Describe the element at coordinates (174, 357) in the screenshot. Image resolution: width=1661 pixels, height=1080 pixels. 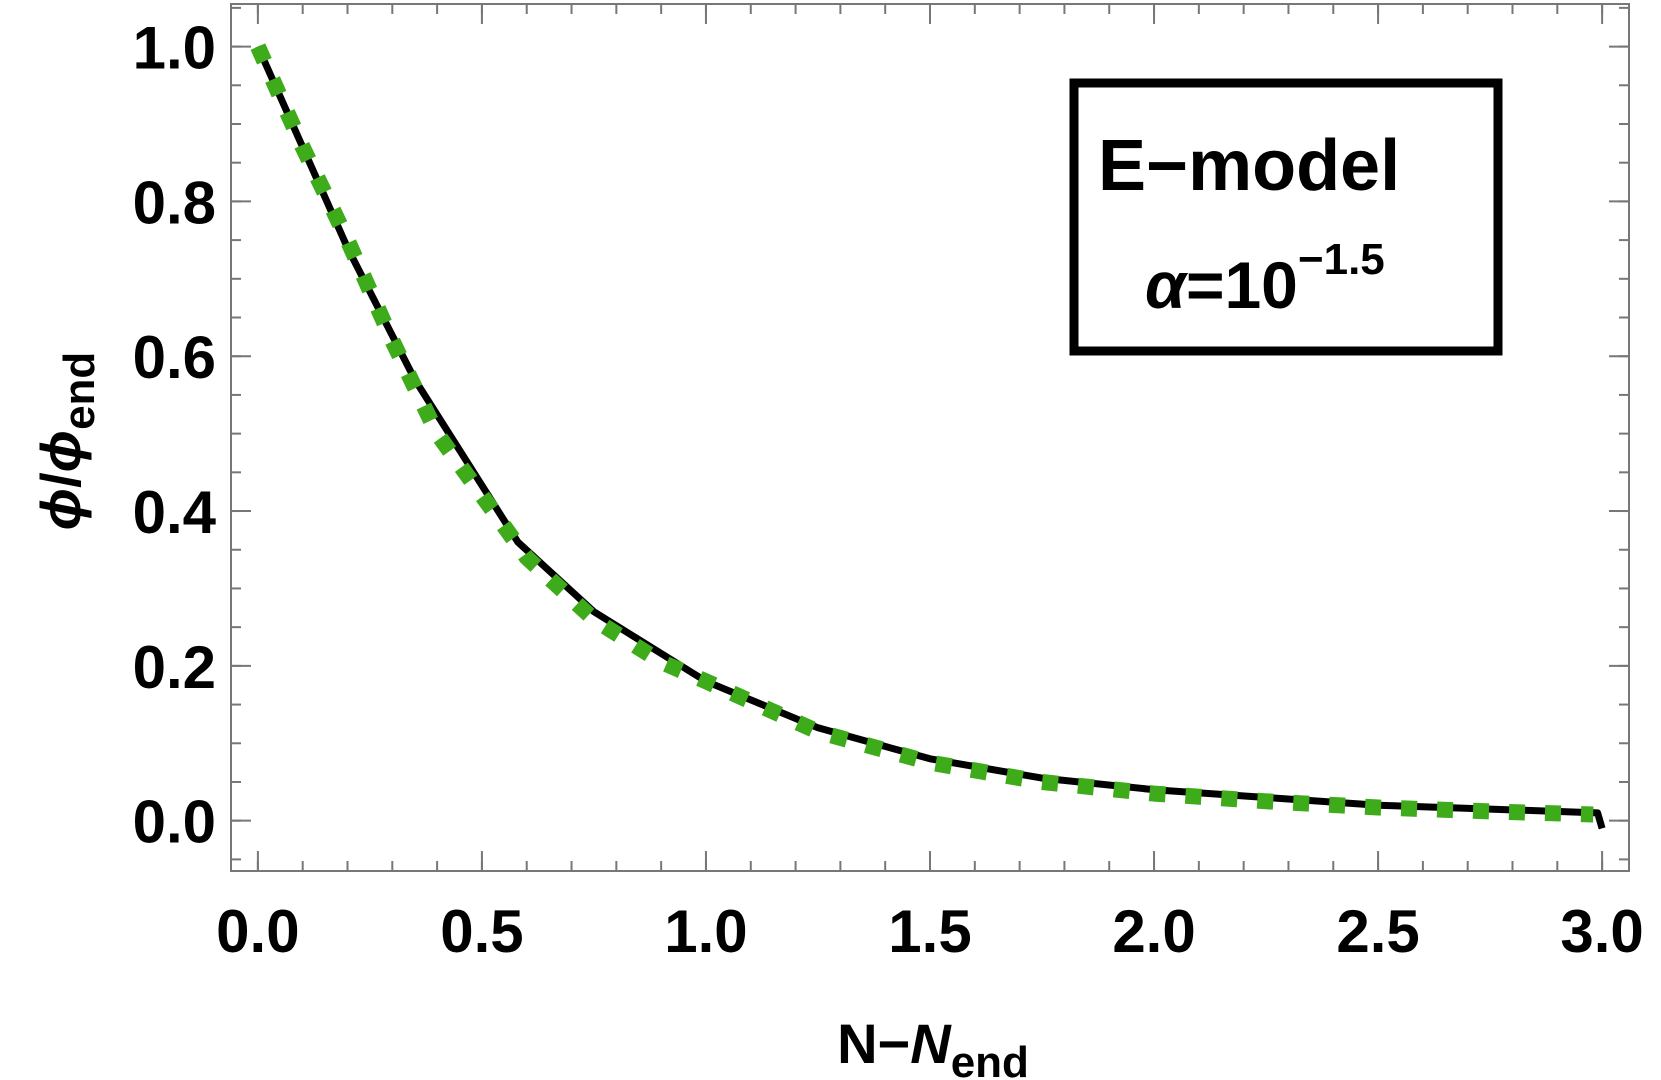
I see `y-tick-label: 0.6` at that location.